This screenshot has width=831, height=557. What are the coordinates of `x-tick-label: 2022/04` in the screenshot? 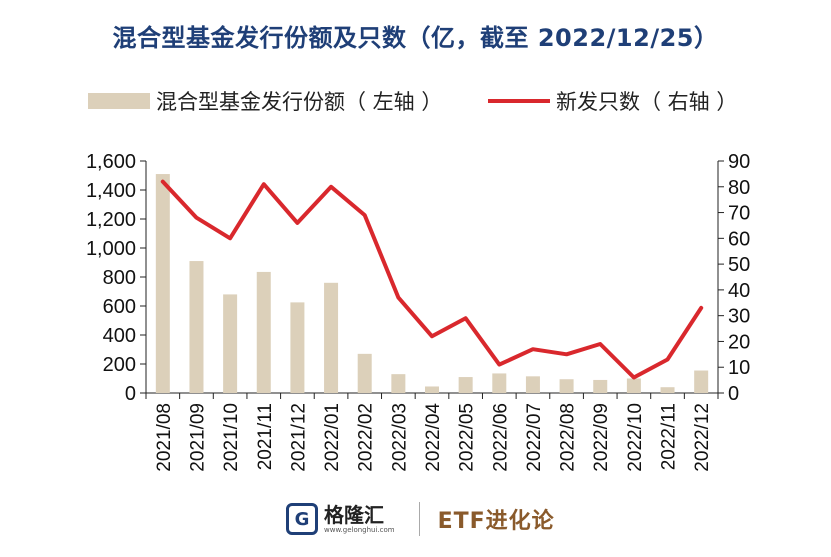 It's located at (433, 437).